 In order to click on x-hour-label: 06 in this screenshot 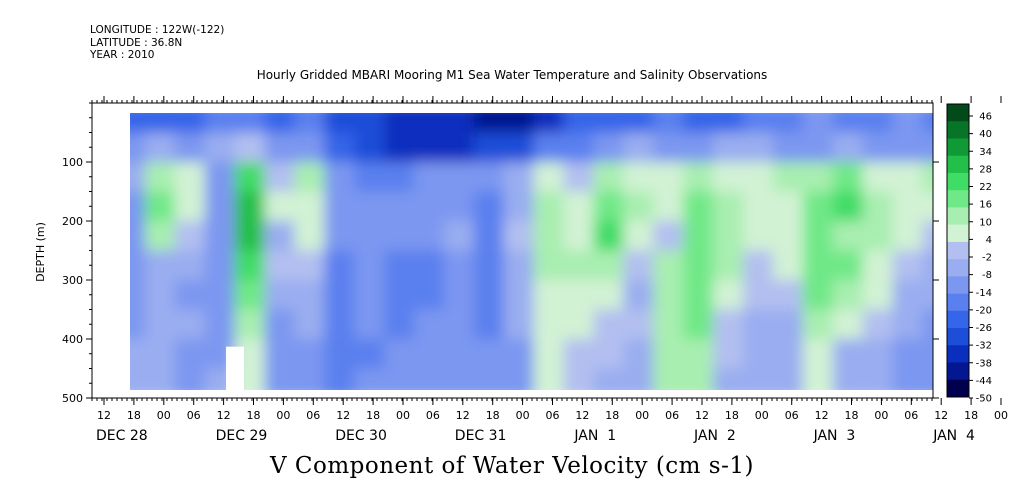, I will do `click(313, 415)`.